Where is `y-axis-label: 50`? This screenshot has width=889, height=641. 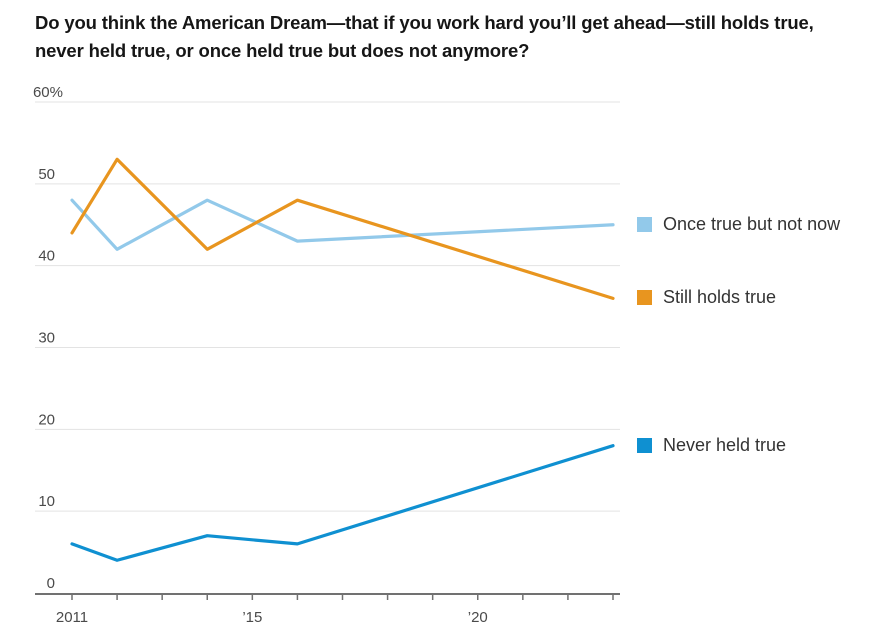 y-axis-label: 50 is located at coordinates (46, 174).